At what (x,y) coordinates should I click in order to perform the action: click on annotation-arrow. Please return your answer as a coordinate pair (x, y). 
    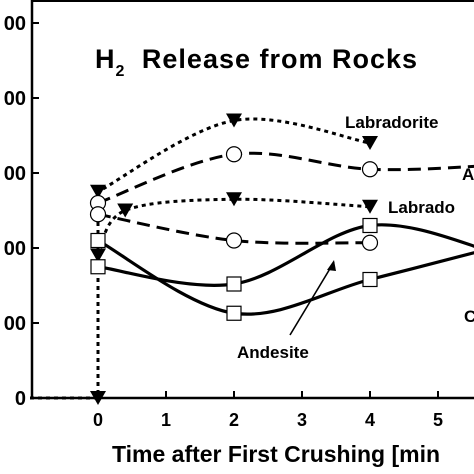
    Looking at the image, I should click on (312, 298).